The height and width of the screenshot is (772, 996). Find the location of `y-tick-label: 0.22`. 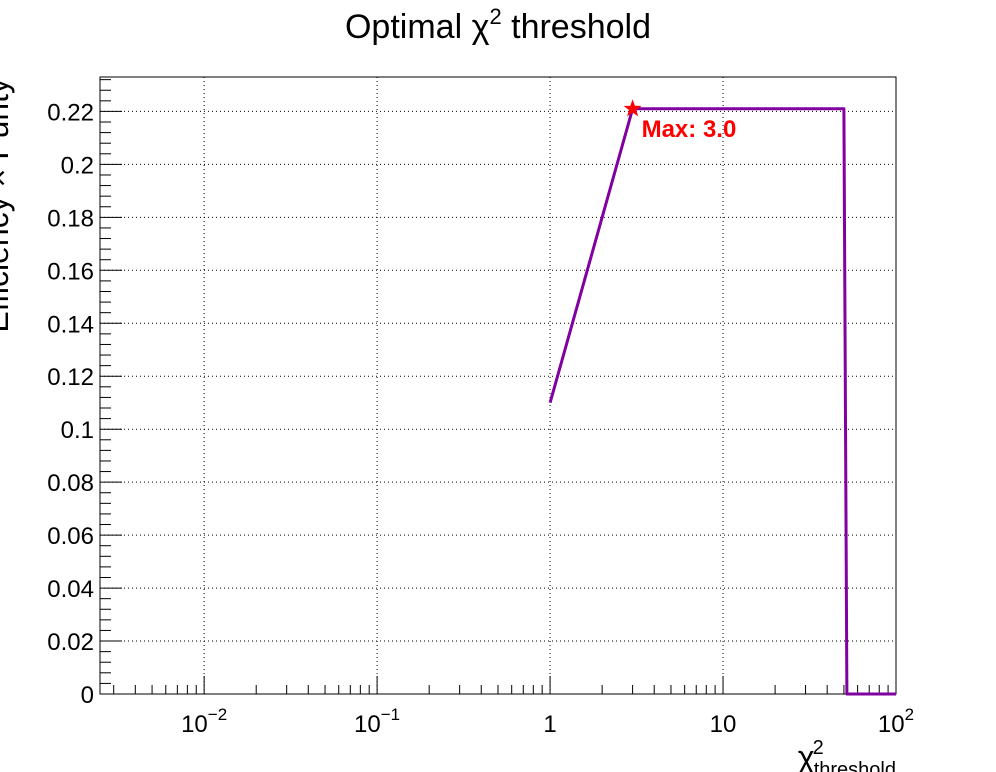

y-tick-label: 0.22 is located at coordinates (70, 112).